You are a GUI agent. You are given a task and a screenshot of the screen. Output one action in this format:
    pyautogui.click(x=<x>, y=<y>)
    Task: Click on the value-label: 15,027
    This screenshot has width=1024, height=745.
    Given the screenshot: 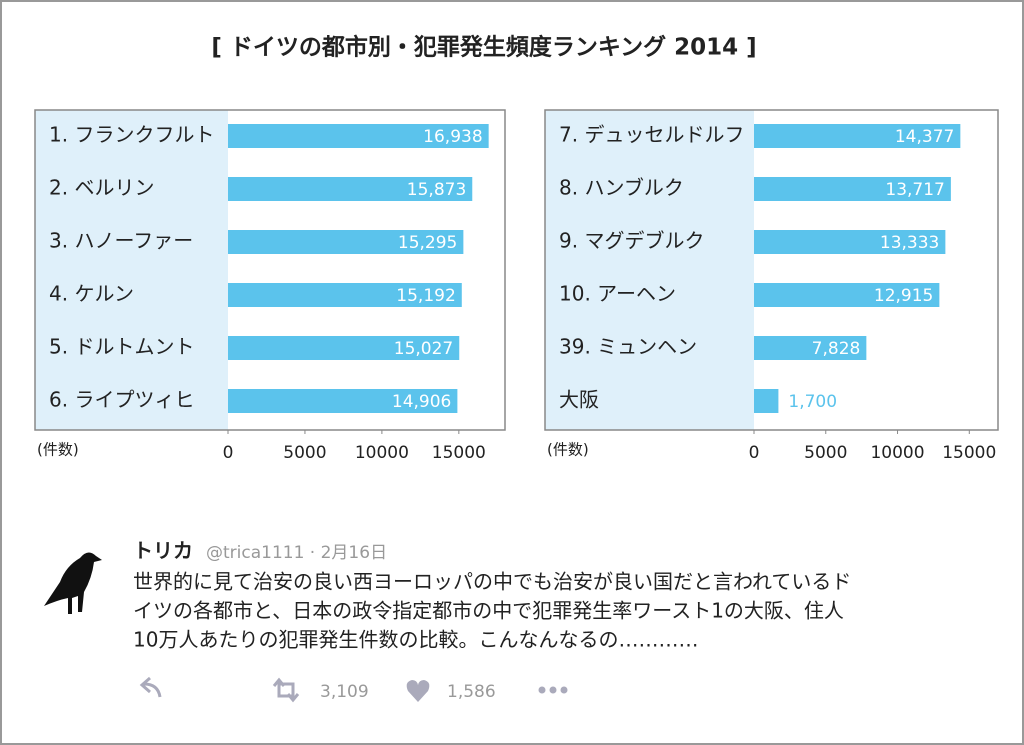 What is the action you would take?
    pyautogui.click(x=423, y=349)
    